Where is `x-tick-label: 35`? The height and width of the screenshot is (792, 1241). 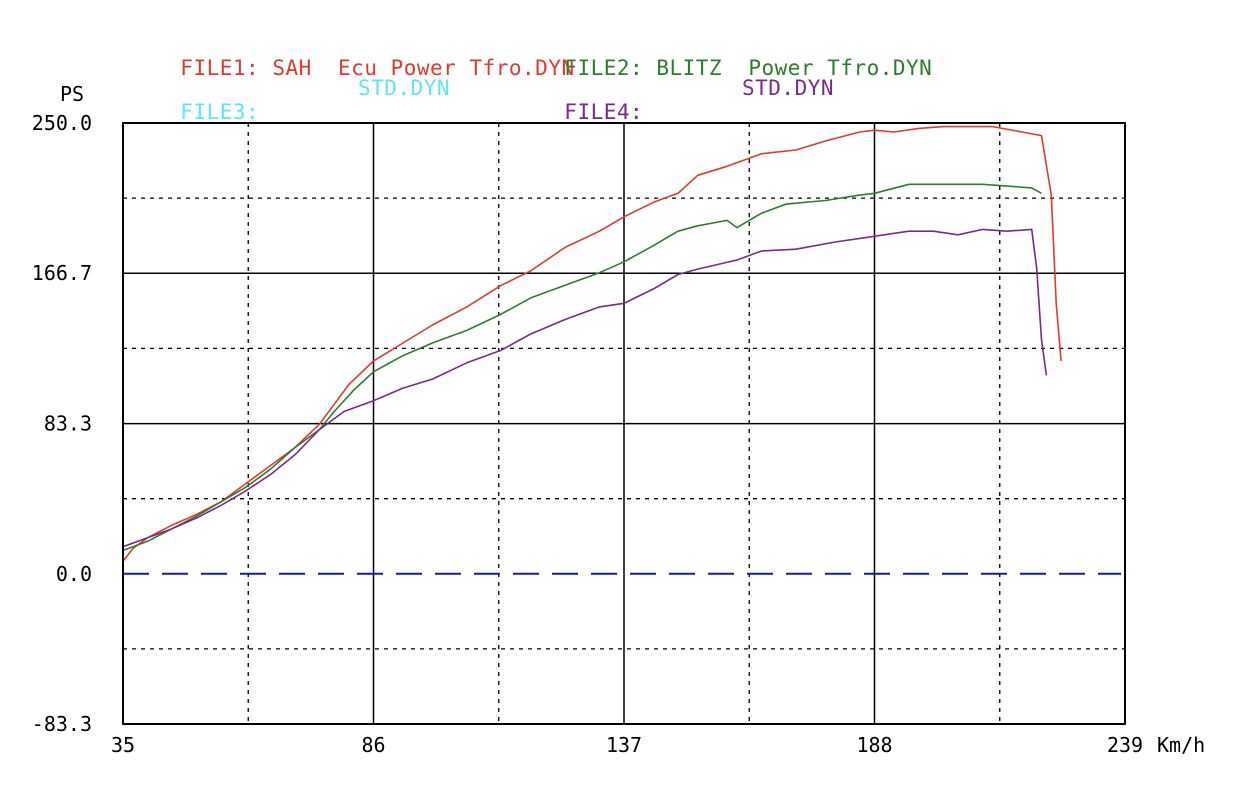 x-tick-label: 35 is located at coordinates (123, 745).